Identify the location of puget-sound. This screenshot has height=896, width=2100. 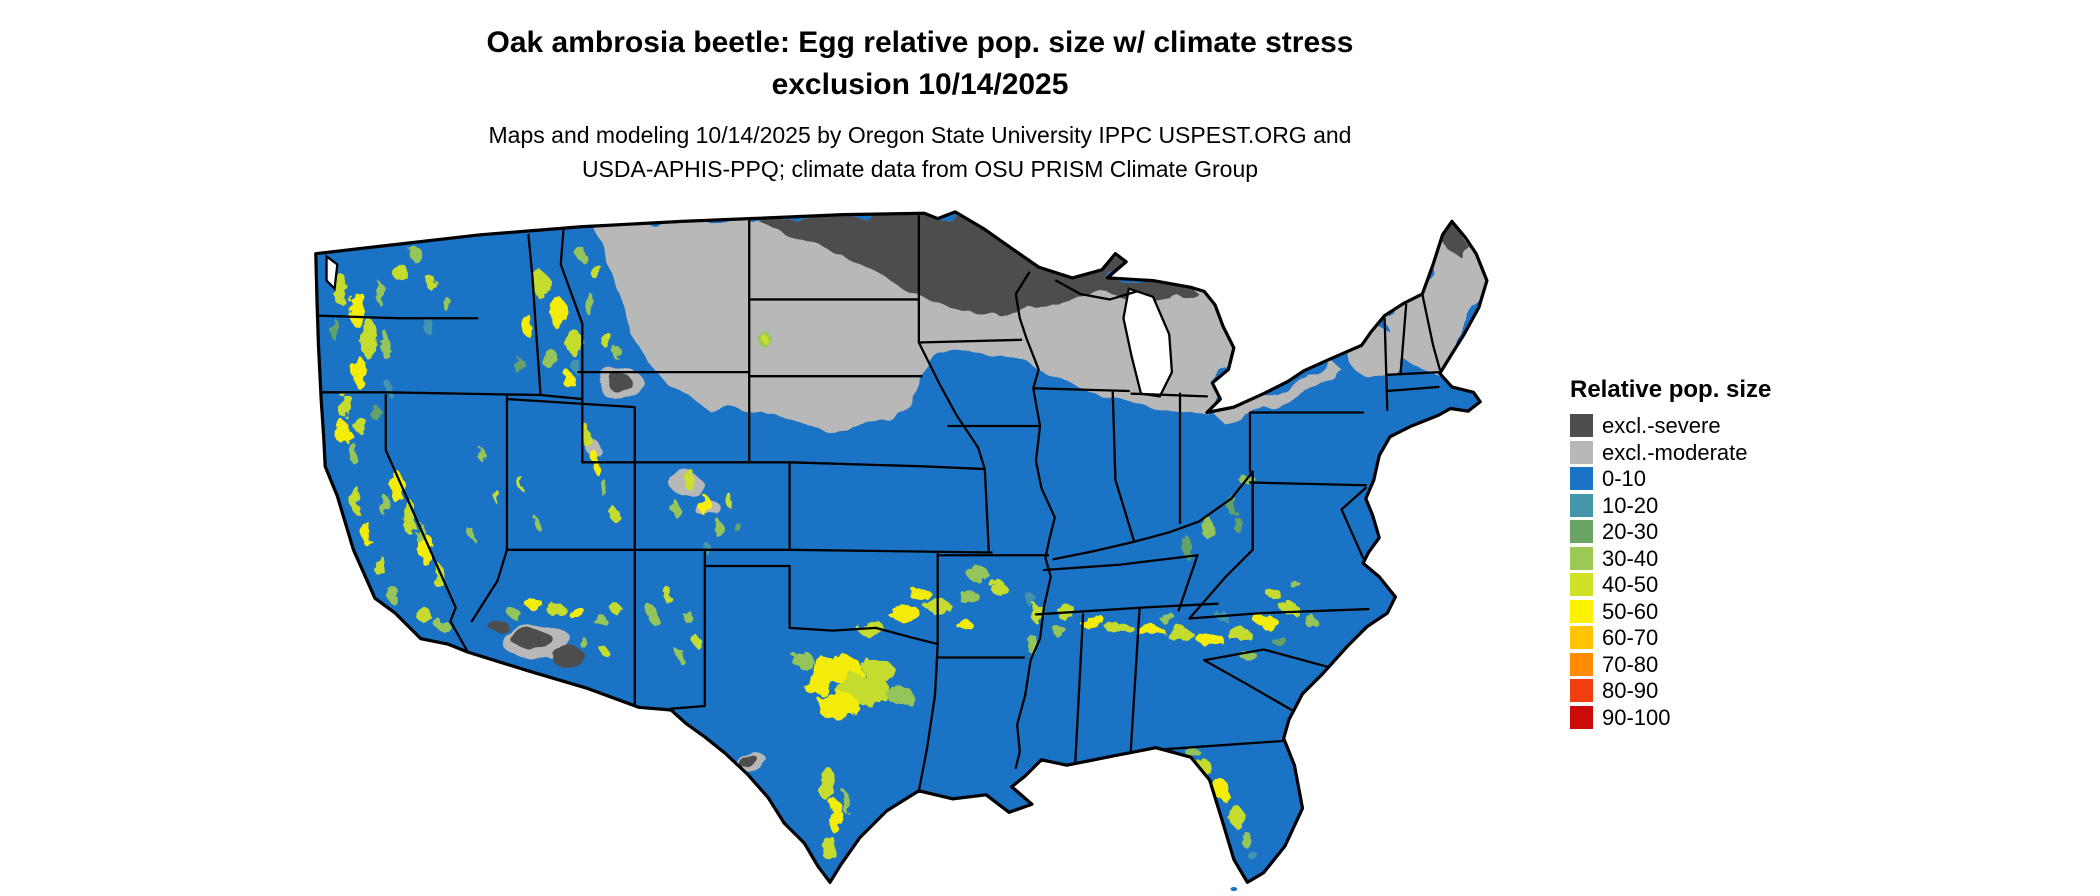
(332, 273).